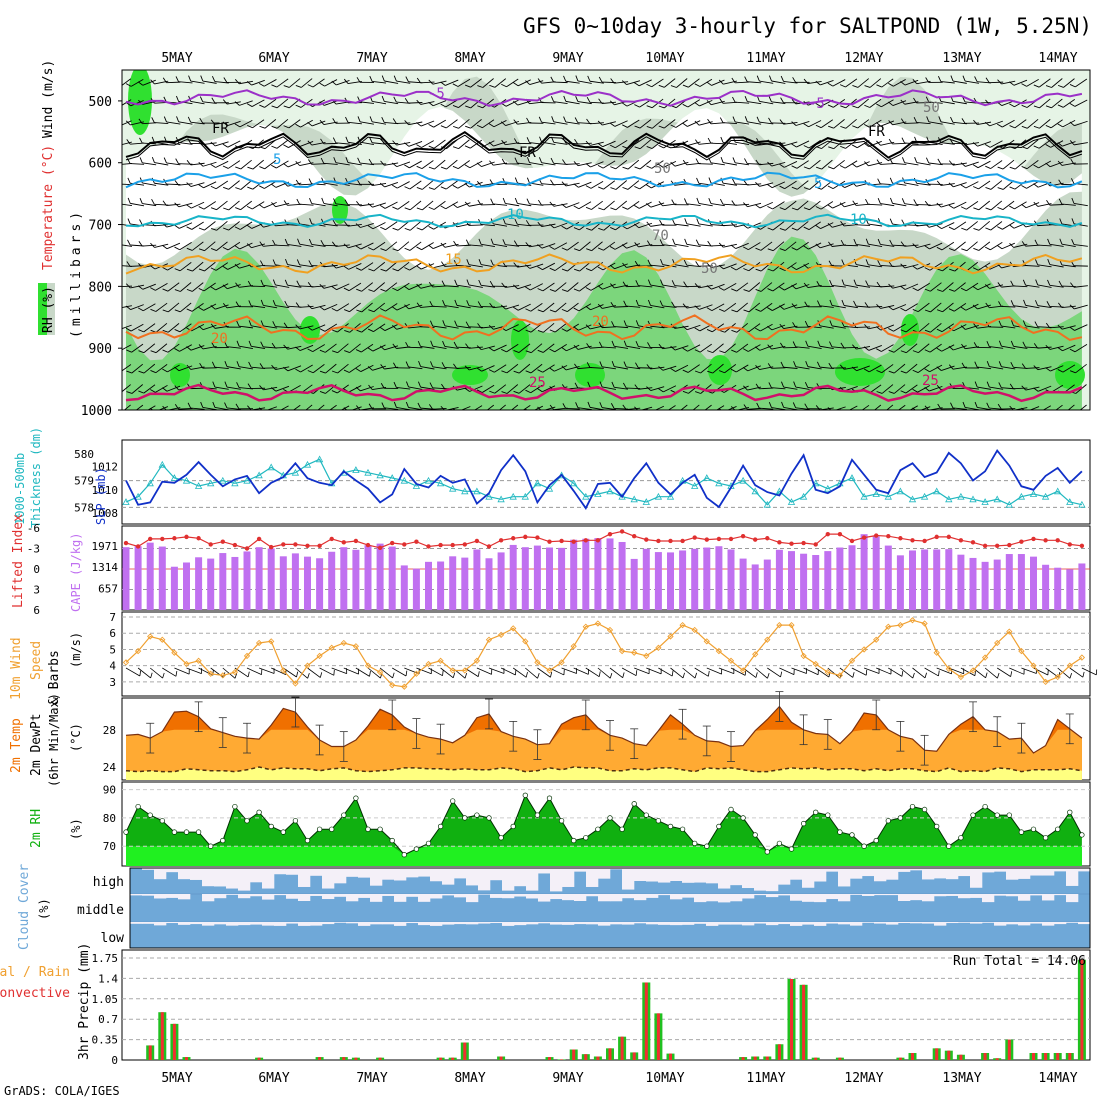  What do you see at coordinates (600, 322) in the screenshot?
I see `contour-label: 20` at bounding box center [600, 322].